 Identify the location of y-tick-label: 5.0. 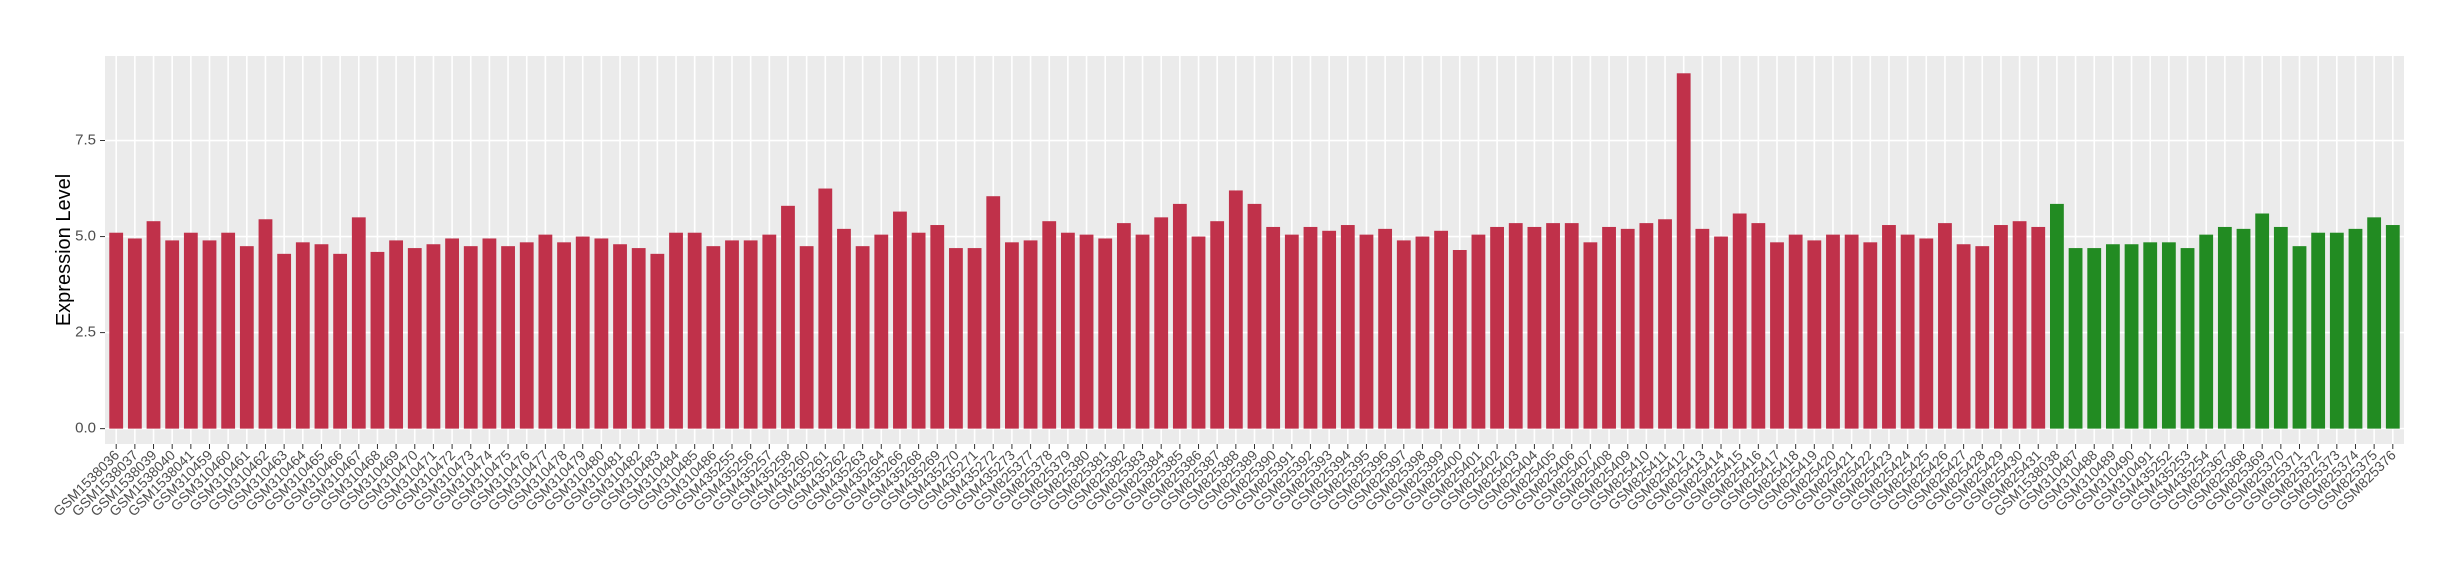
(85, 236).